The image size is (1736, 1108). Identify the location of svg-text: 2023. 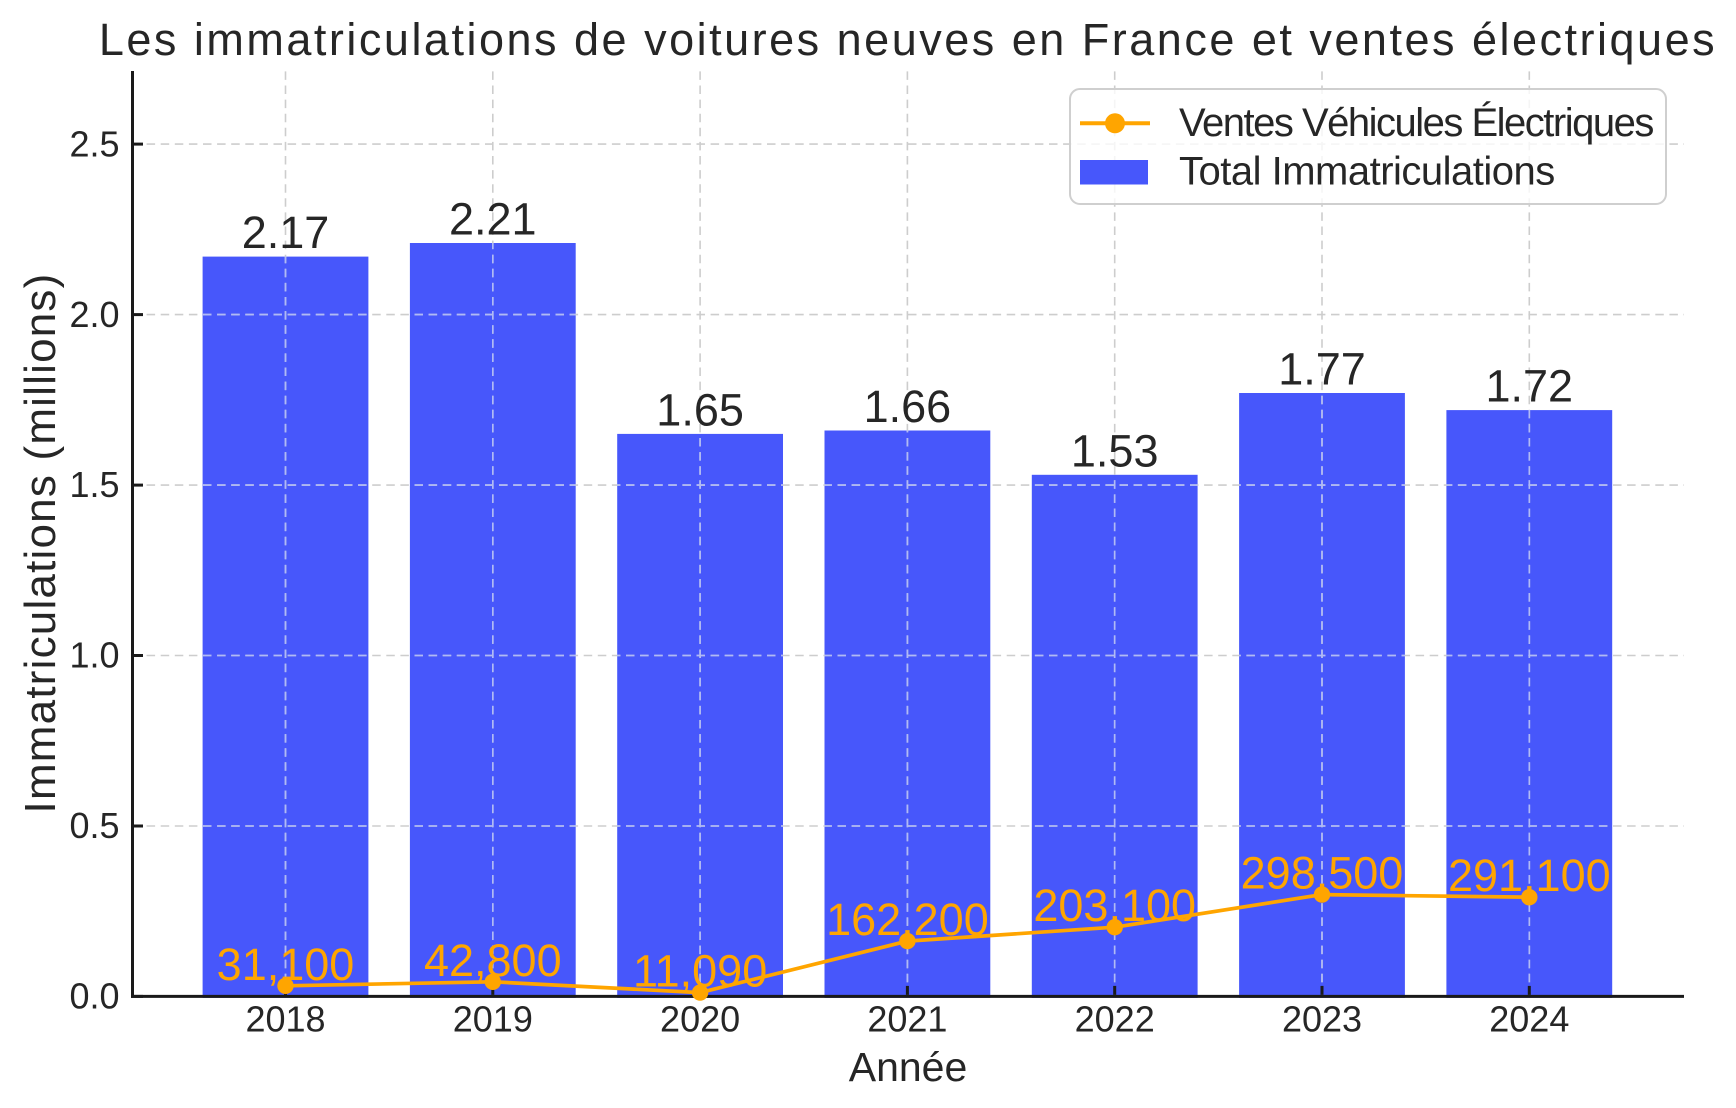
(1322, 1019).